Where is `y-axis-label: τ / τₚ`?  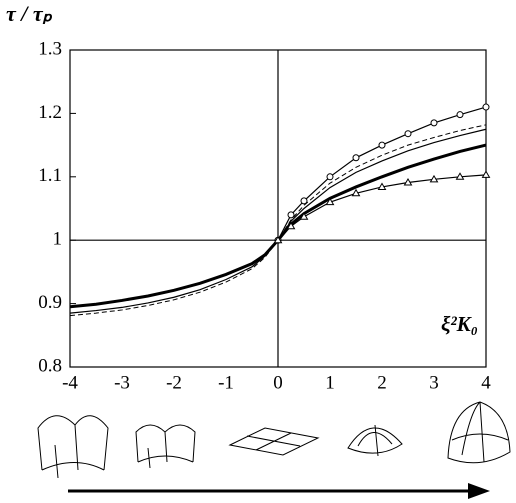
y-axis-label: τ / τₚ is located at coordinates (29, 13).